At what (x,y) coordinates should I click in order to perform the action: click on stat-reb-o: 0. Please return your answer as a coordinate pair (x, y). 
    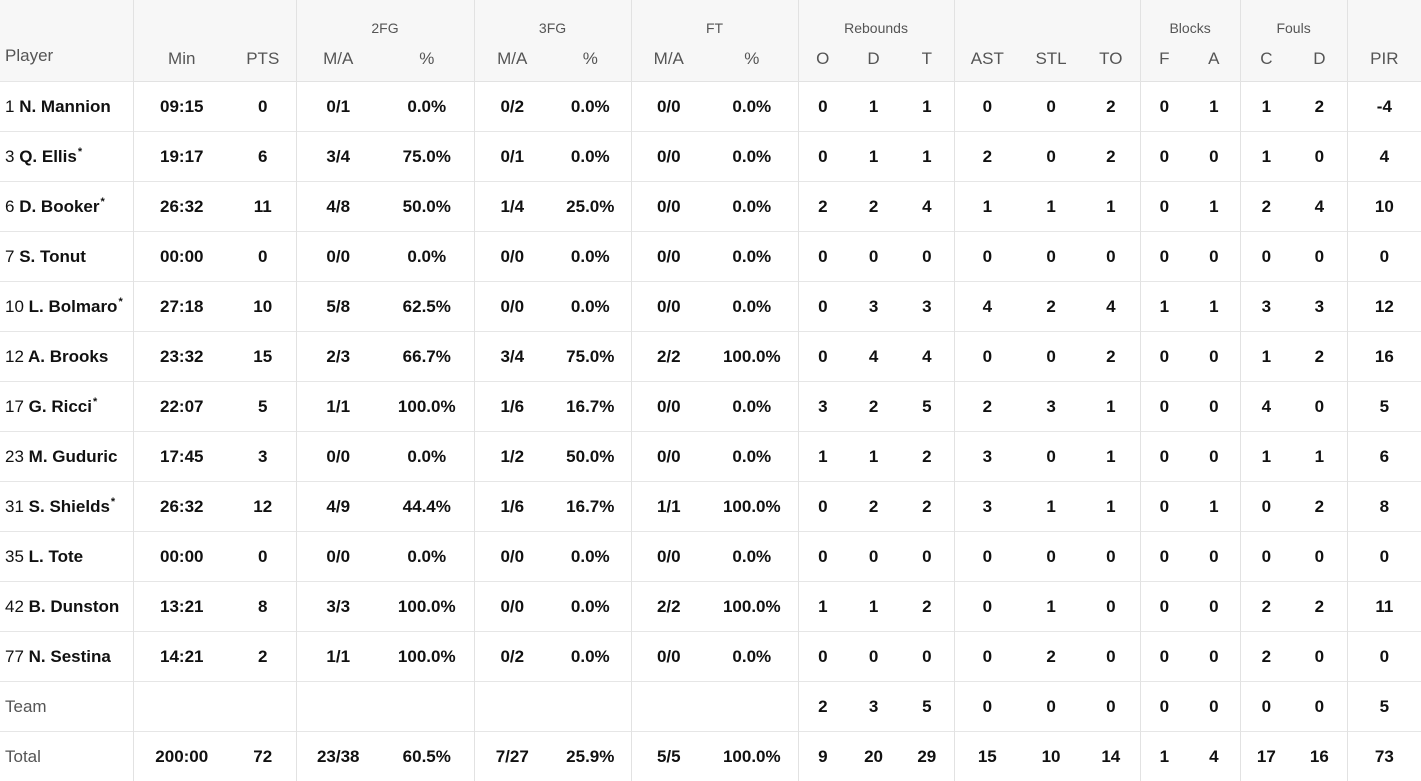
    Looking at the image, I should click on (822, 657).